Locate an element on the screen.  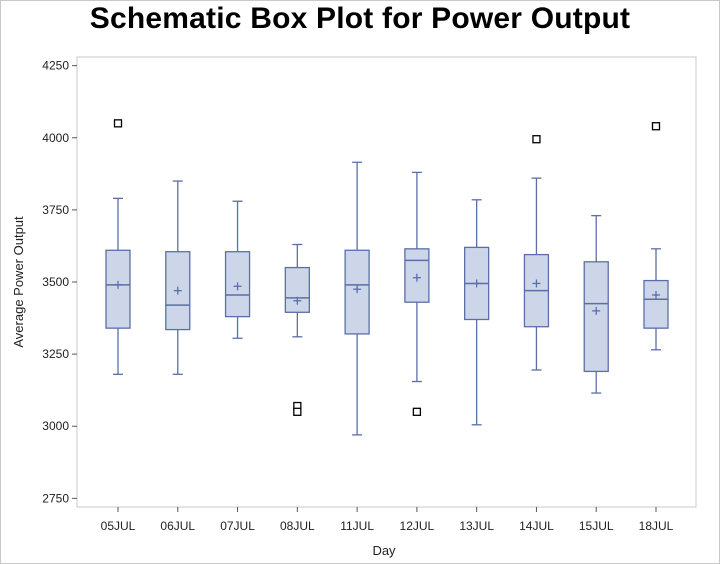
box-18jul is located at coordinates (656, 236).